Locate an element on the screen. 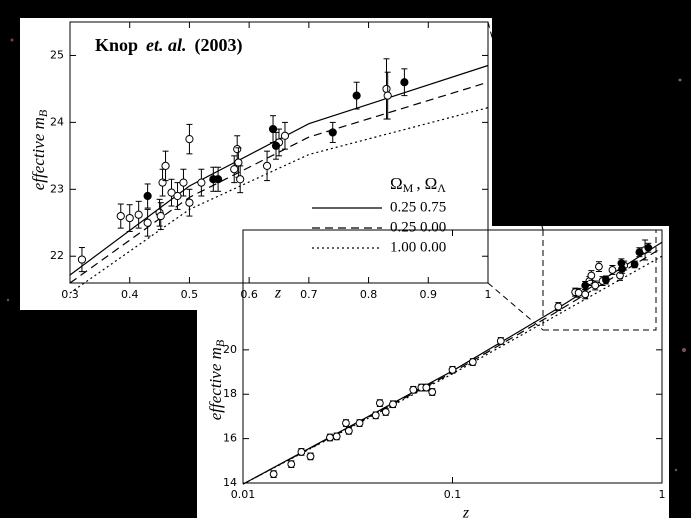  y-tick-label: 20 is located at coordinates (230, 349).